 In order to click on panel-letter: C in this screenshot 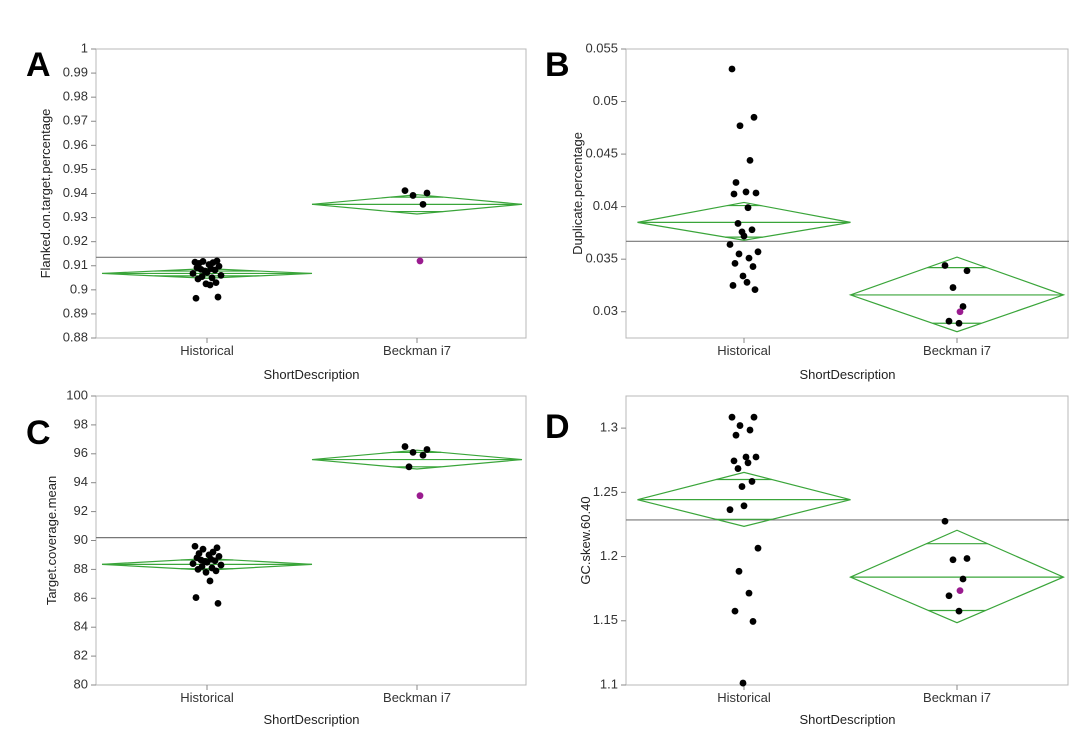, I will do `click(38, 433)`.